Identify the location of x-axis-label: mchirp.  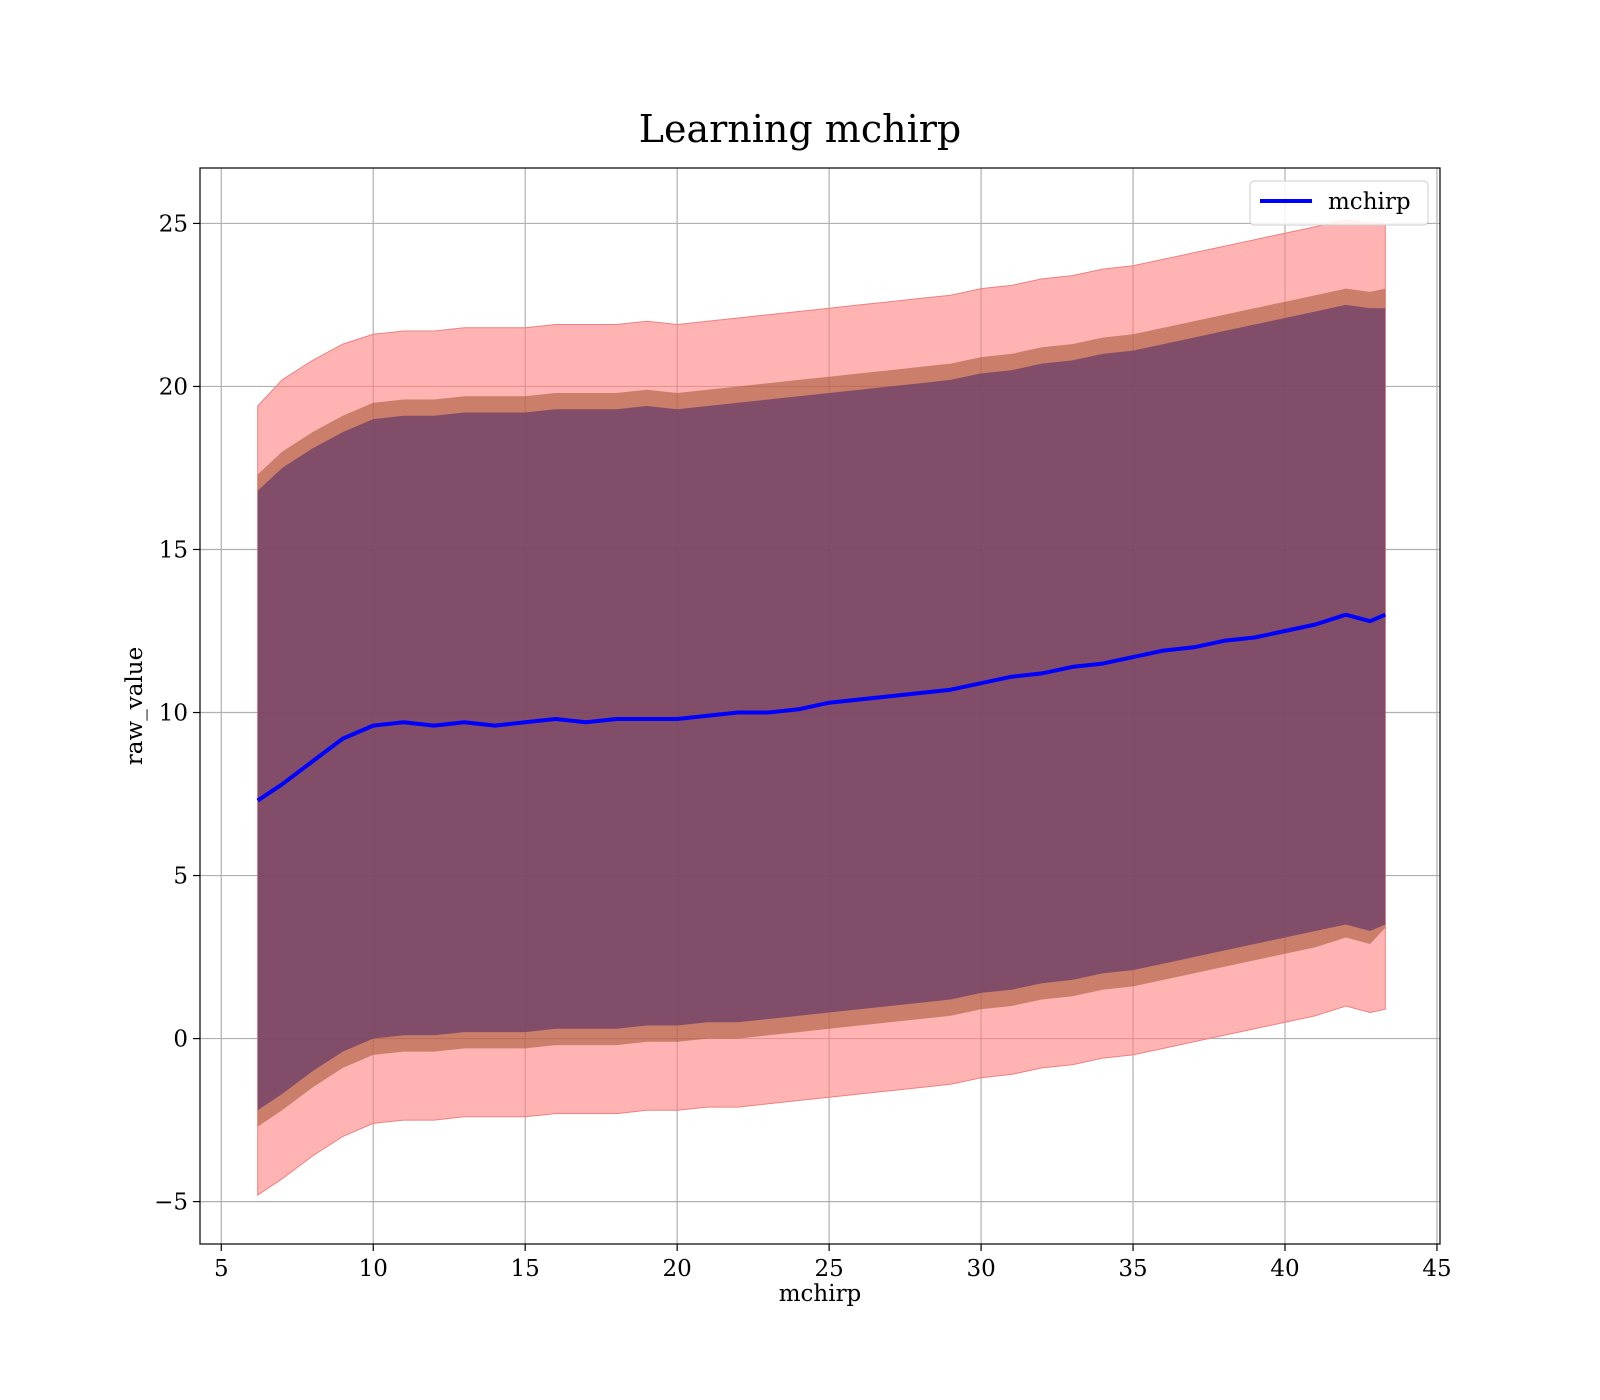
(820, 1294).